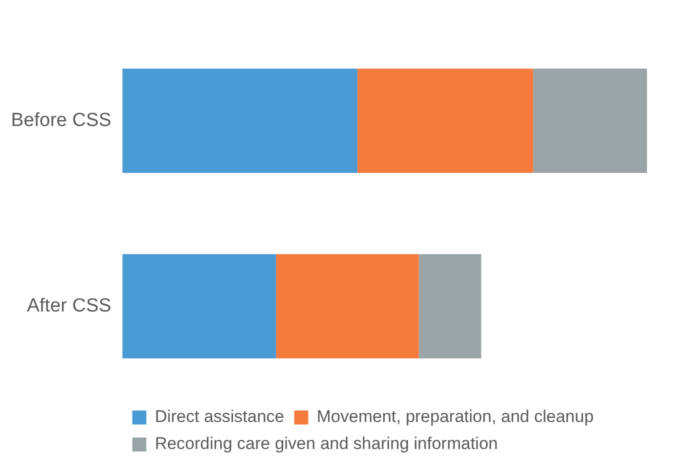 The image size is (695, 471). I want to click on legend-label: Recording care given and sharing information, so click(326, 444).